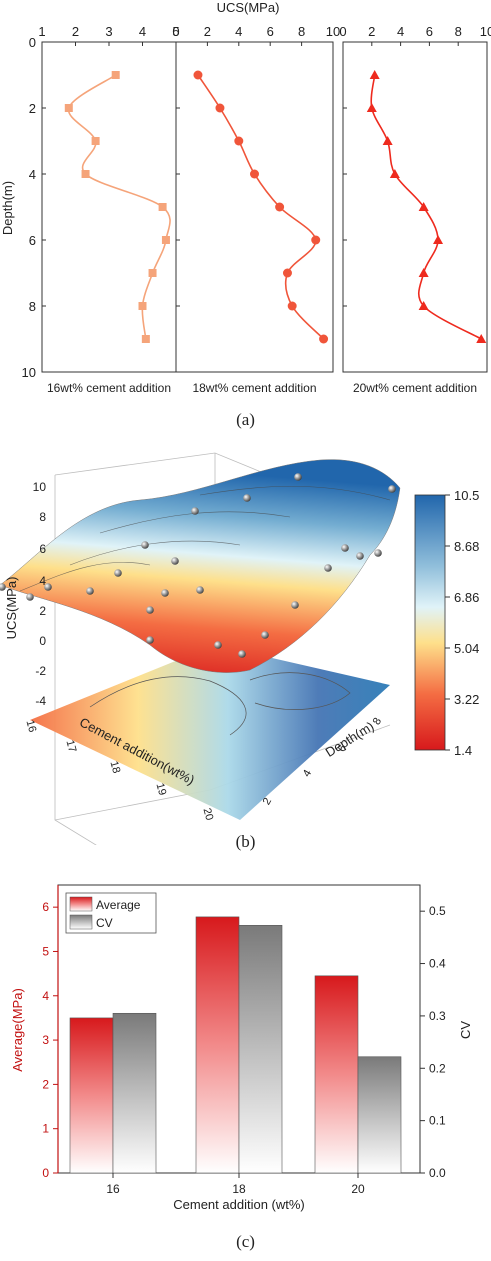 This screenshot has height=1261, width=491. Describe the element at coordinates (307, 773) in the screenshot. I see `depth-3d-tick-label: 4` at that location.